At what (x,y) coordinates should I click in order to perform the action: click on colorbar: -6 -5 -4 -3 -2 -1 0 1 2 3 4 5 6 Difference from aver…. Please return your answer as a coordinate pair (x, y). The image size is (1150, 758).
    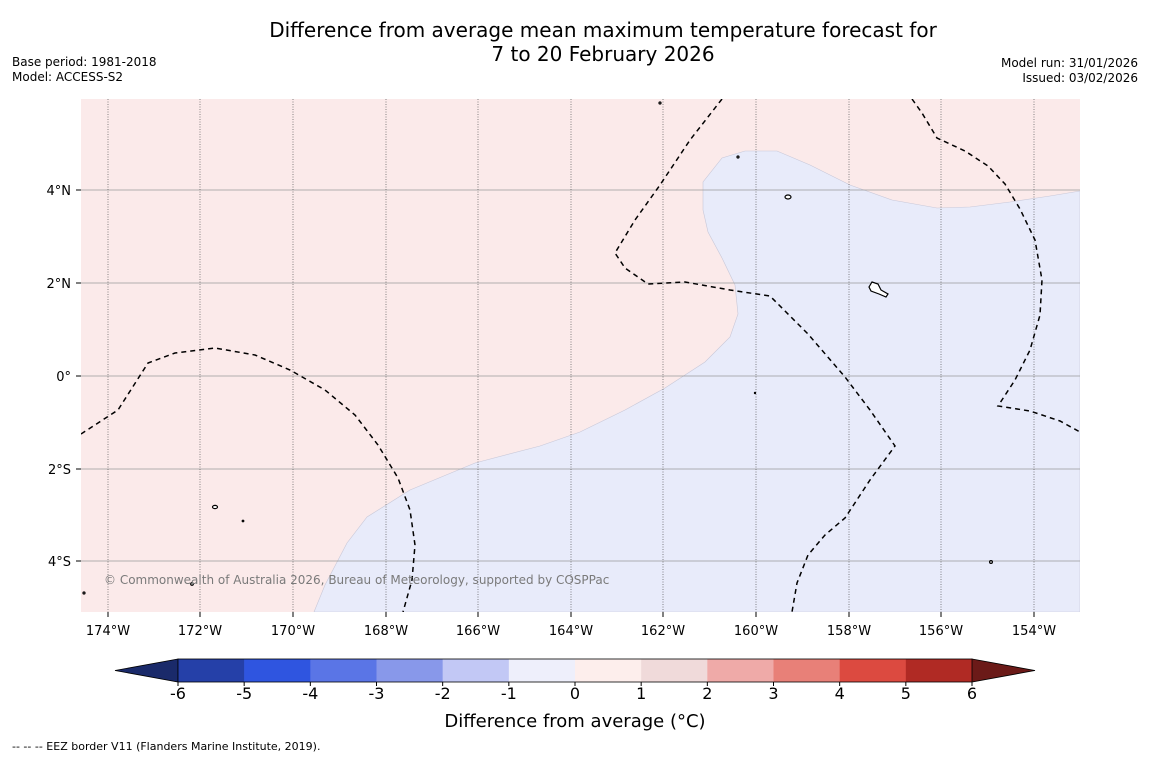
    Looking at the image, I should click on (575, 695).